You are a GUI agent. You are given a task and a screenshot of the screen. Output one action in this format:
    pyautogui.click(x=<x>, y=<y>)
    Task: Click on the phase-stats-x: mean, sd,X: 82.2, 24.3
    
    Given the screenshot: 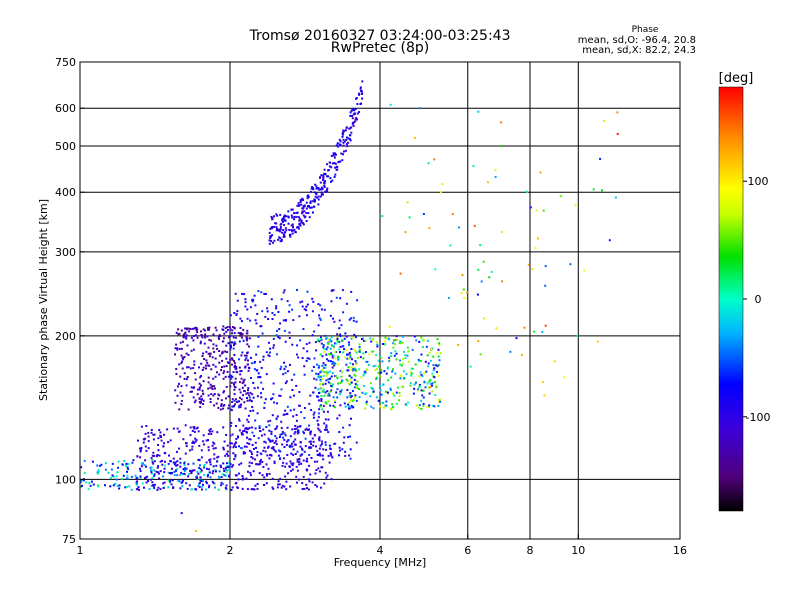 What is the action you would take?
    pyautogui.click(x=639, y=50)
    